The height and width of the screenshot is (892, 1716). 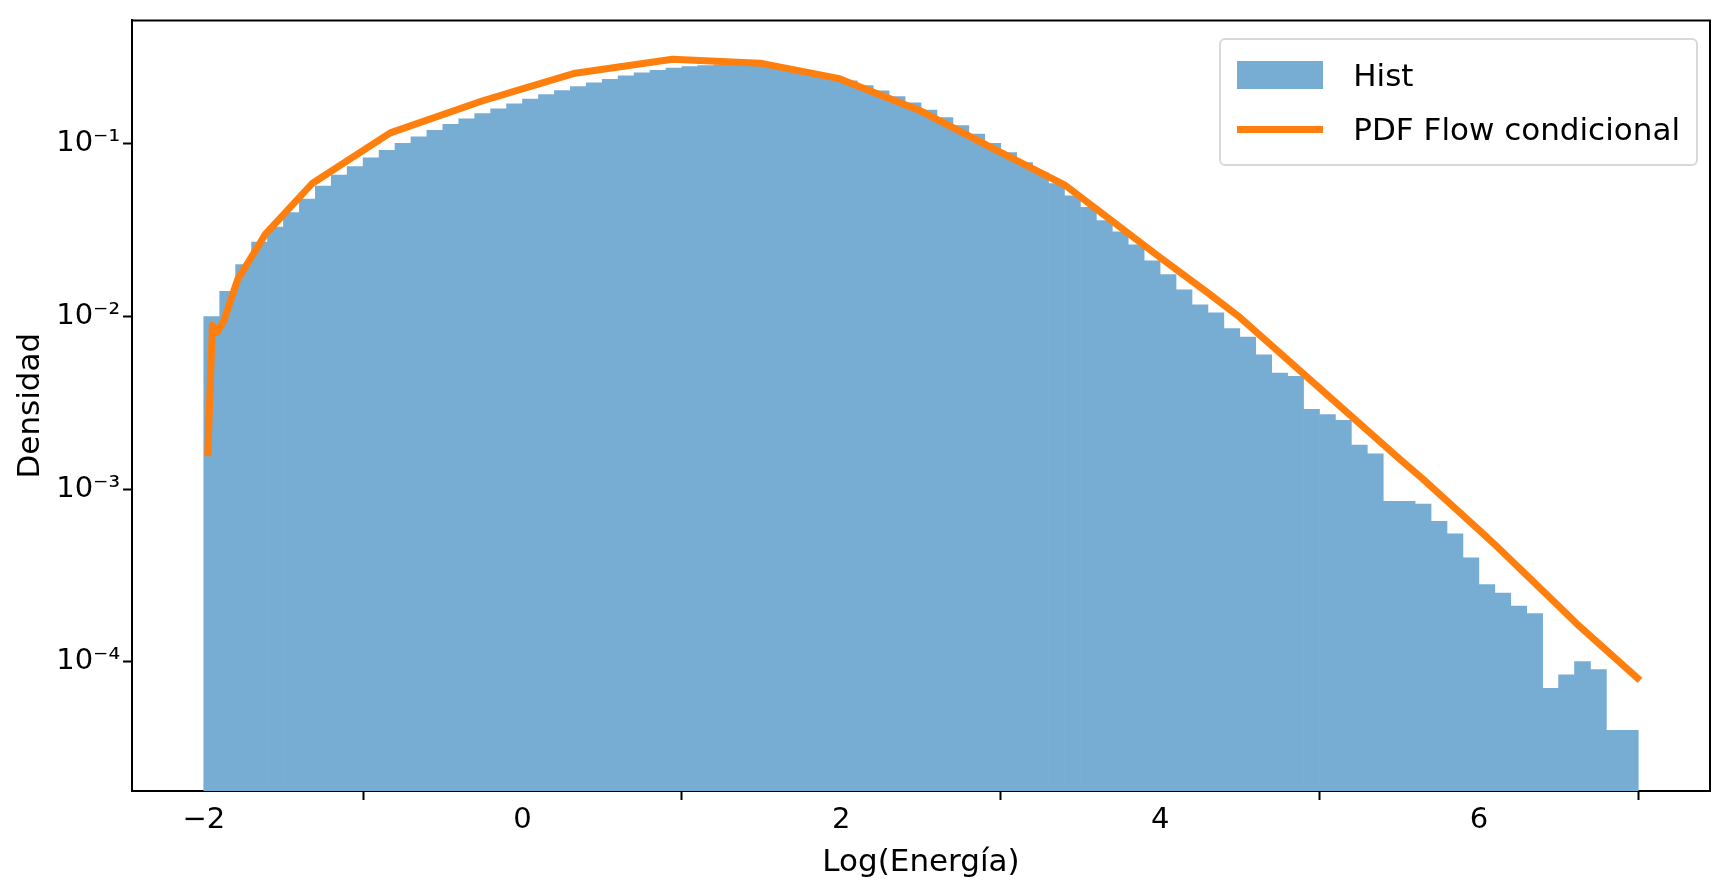 What do you see at coordinates (88, 659) in the screenshot?
I see `y-tick-label: 10⁻⁴` at bounding box center [88, 659].